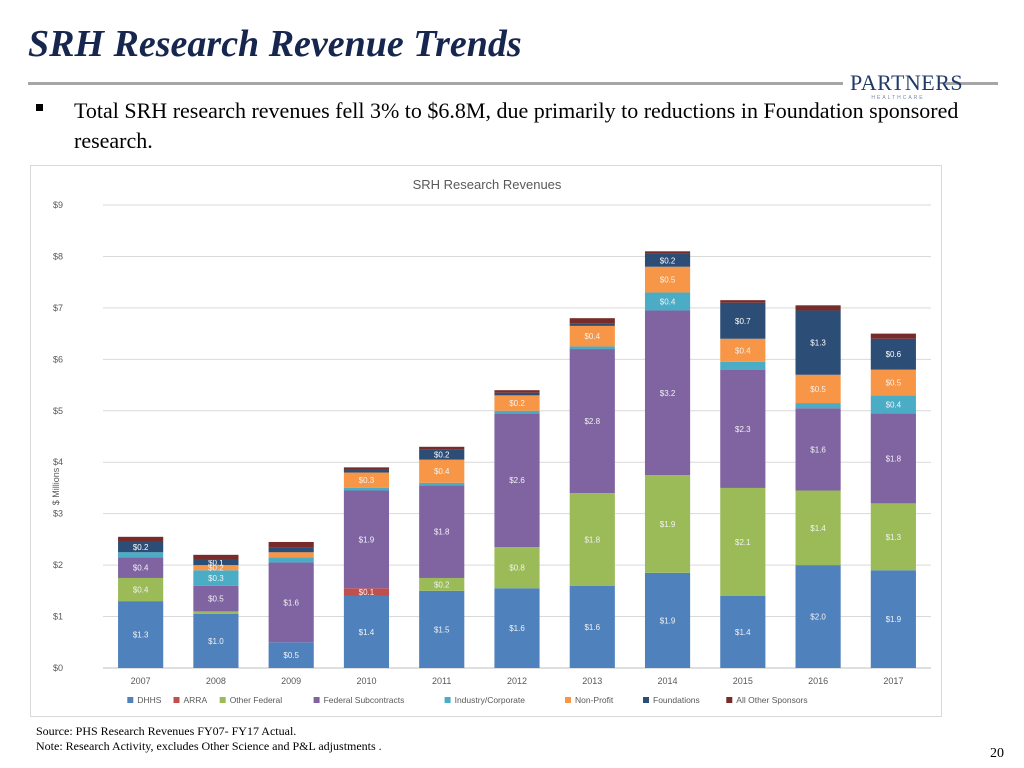 Image resolution: width=1024 pixels, height=768 pixels. I want to click on bar-segment-foundations-2015, so click(743, 320).